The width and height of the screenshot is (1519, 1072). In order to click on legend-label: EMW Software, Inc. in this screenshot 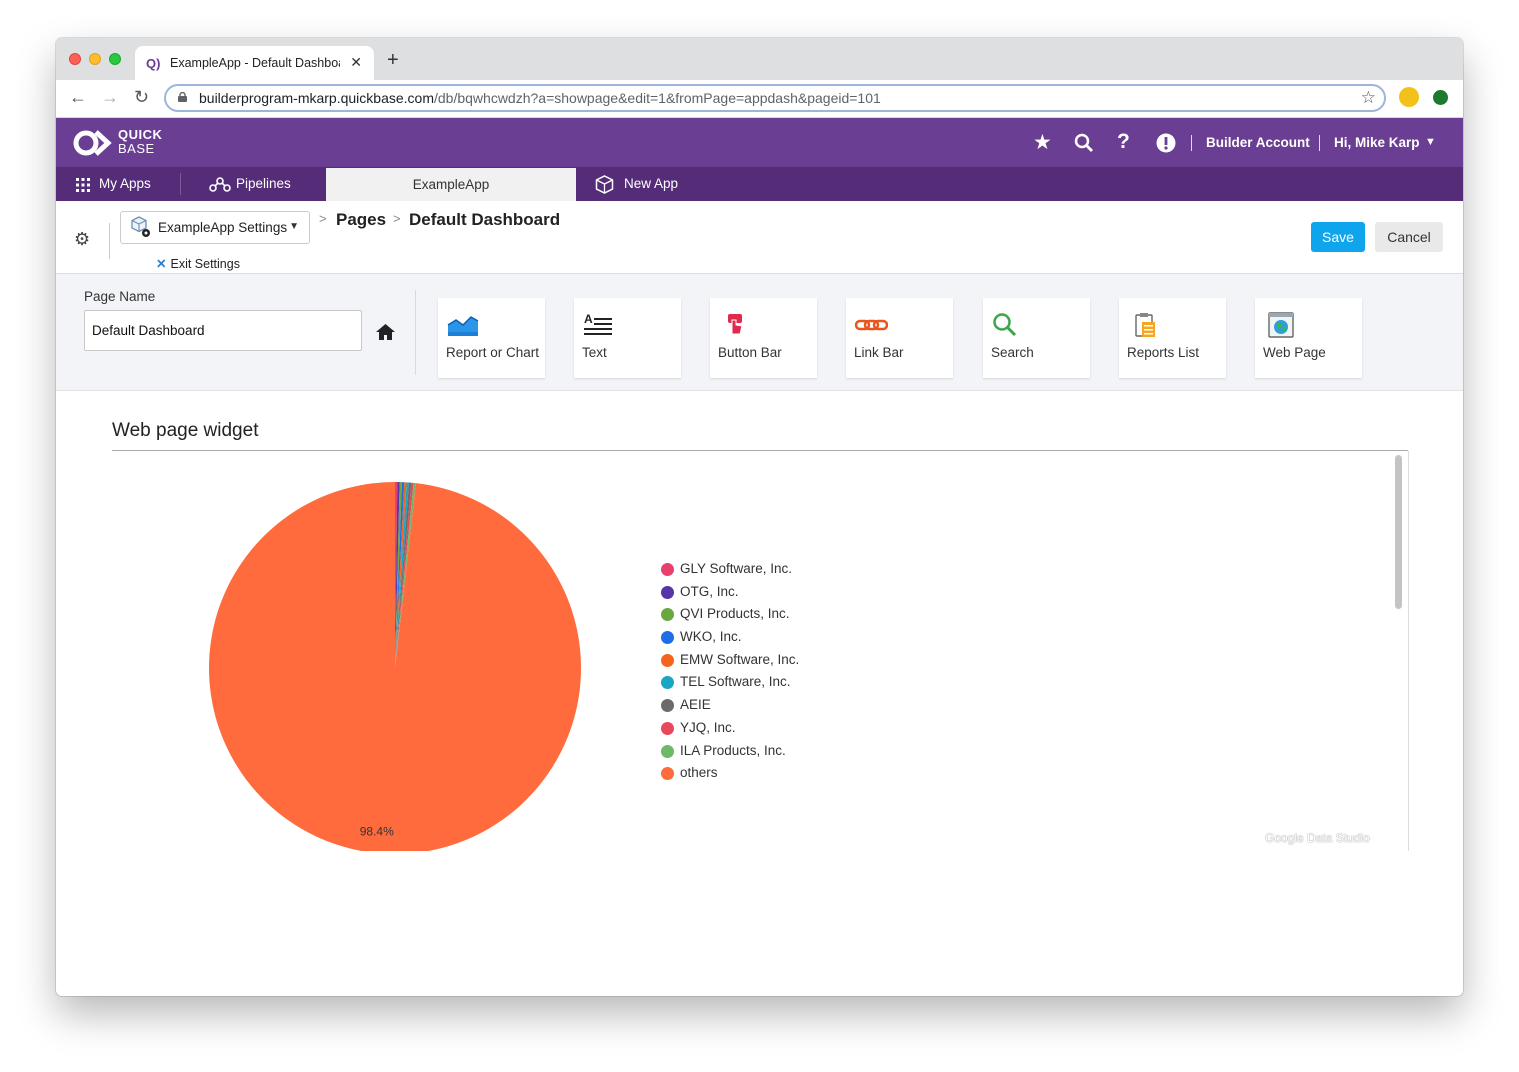, I will do `click(740, 659)`.